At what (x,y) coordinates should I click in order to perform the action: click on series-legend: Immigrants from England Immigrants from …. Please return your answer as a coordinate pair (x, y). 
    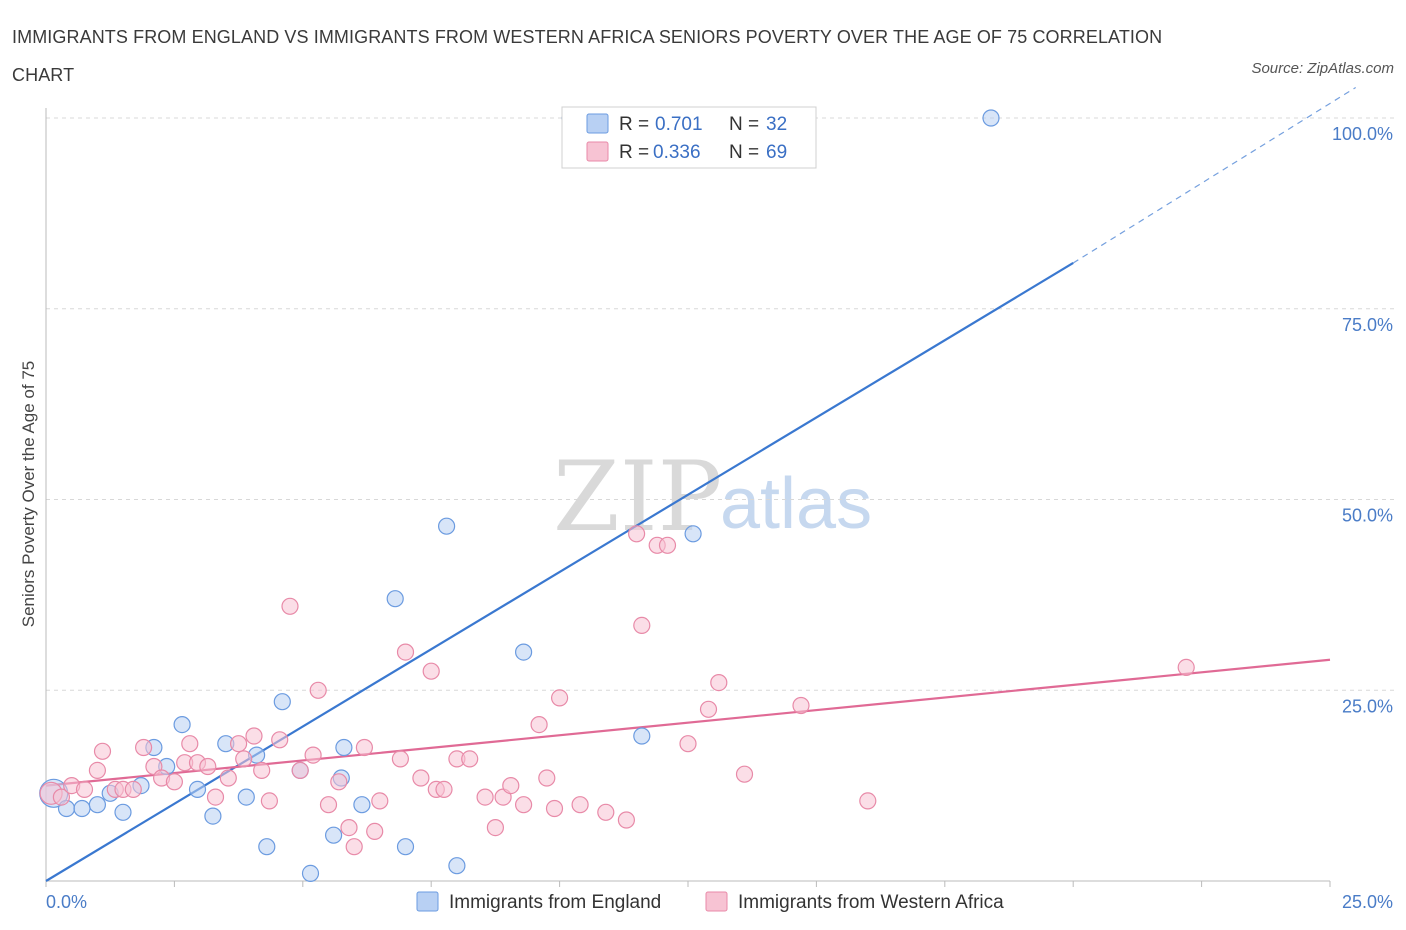
    Looking at the image, I should click on (710, 902).